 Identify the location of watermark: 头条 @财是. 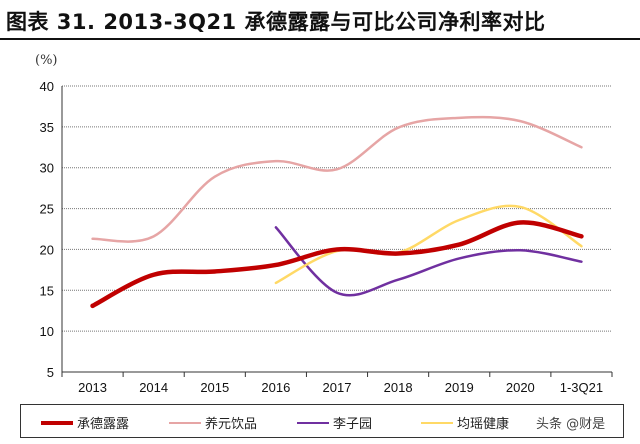
(571, 424).